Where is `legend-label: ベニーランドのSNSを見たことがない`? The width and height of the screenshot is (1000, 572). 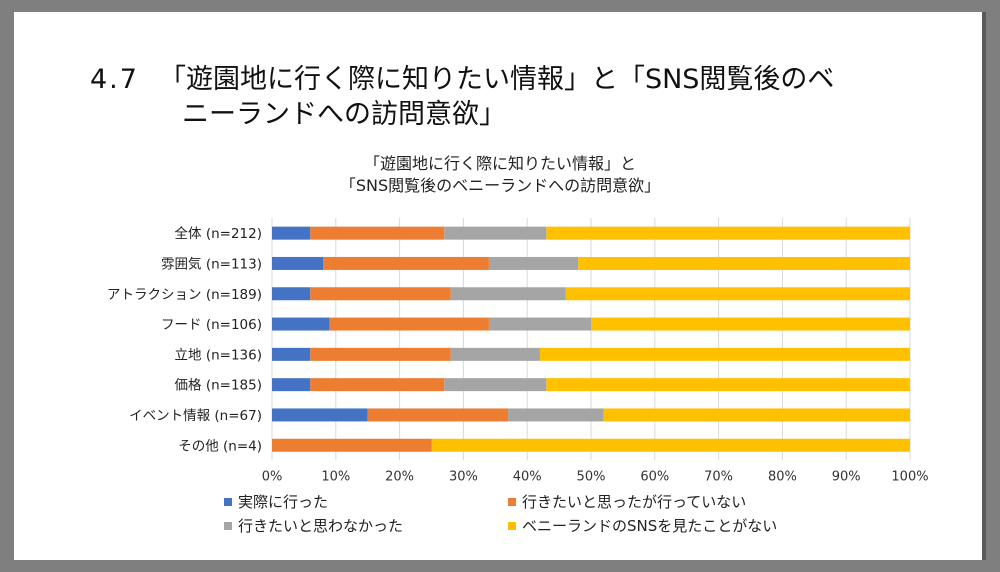 legend-label: ベニーランドのSNSを見たことがない is located at coordinates (650, 526).